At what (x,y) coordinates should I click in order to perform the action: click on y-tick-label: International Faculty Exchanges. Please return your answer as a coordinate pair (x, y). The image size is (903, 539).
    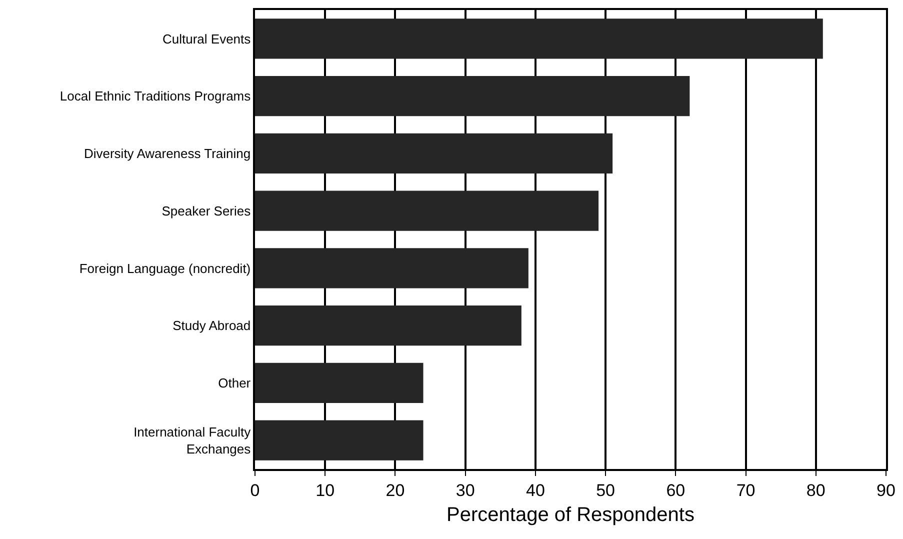
    Looking at the image, I should click on (193, 440).